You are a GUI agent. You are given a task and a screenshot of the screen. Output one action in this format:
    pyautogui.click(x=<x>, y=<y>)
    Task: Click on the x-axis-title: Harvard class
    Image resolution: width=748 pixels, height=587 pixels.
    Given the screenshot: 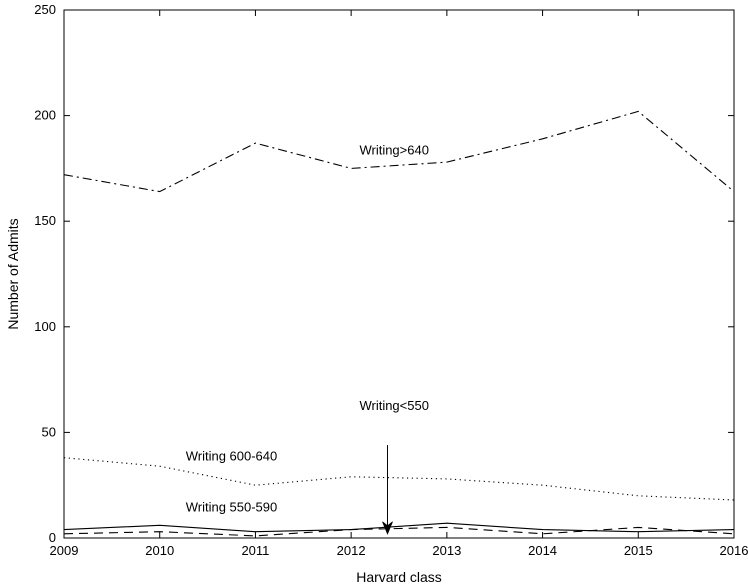 What is the action you would take?
    pyautogui.click(x=399, y=577)
    